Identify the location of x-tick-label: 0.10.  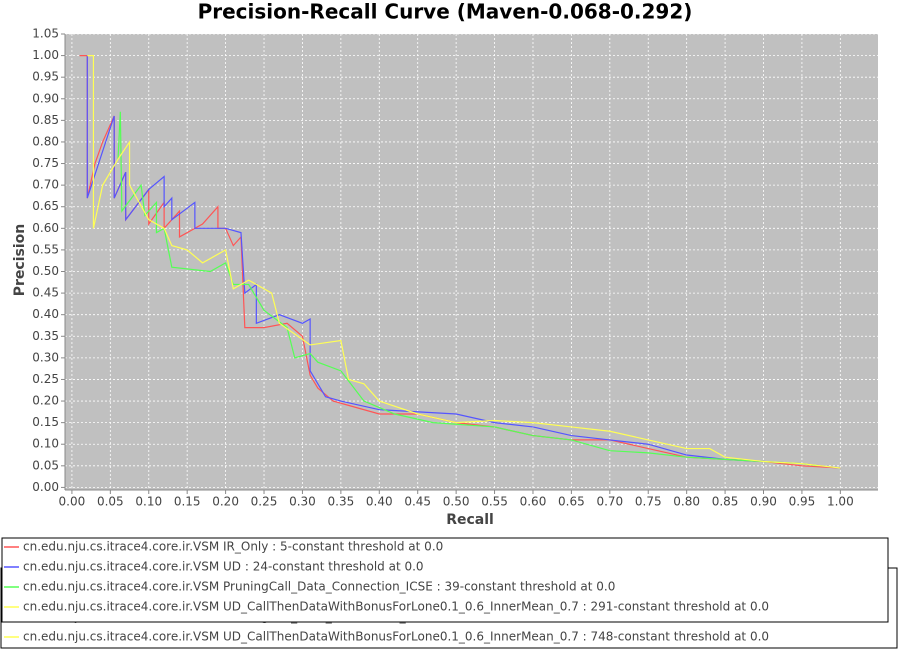
(148, 502).